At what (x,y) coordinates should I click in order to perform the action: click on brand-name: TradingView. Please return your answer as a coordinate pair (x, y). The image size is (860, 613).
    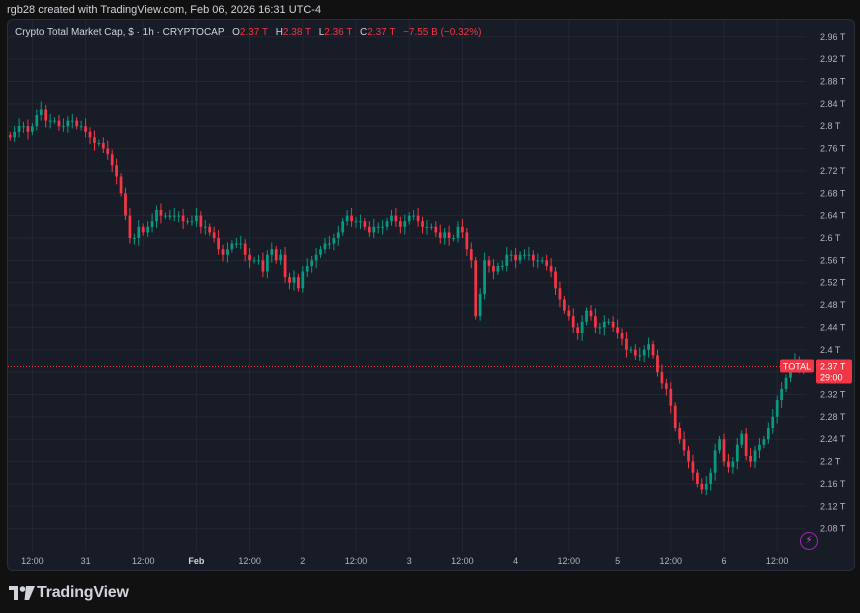
    Looking at the image, I should click on (83, 592).